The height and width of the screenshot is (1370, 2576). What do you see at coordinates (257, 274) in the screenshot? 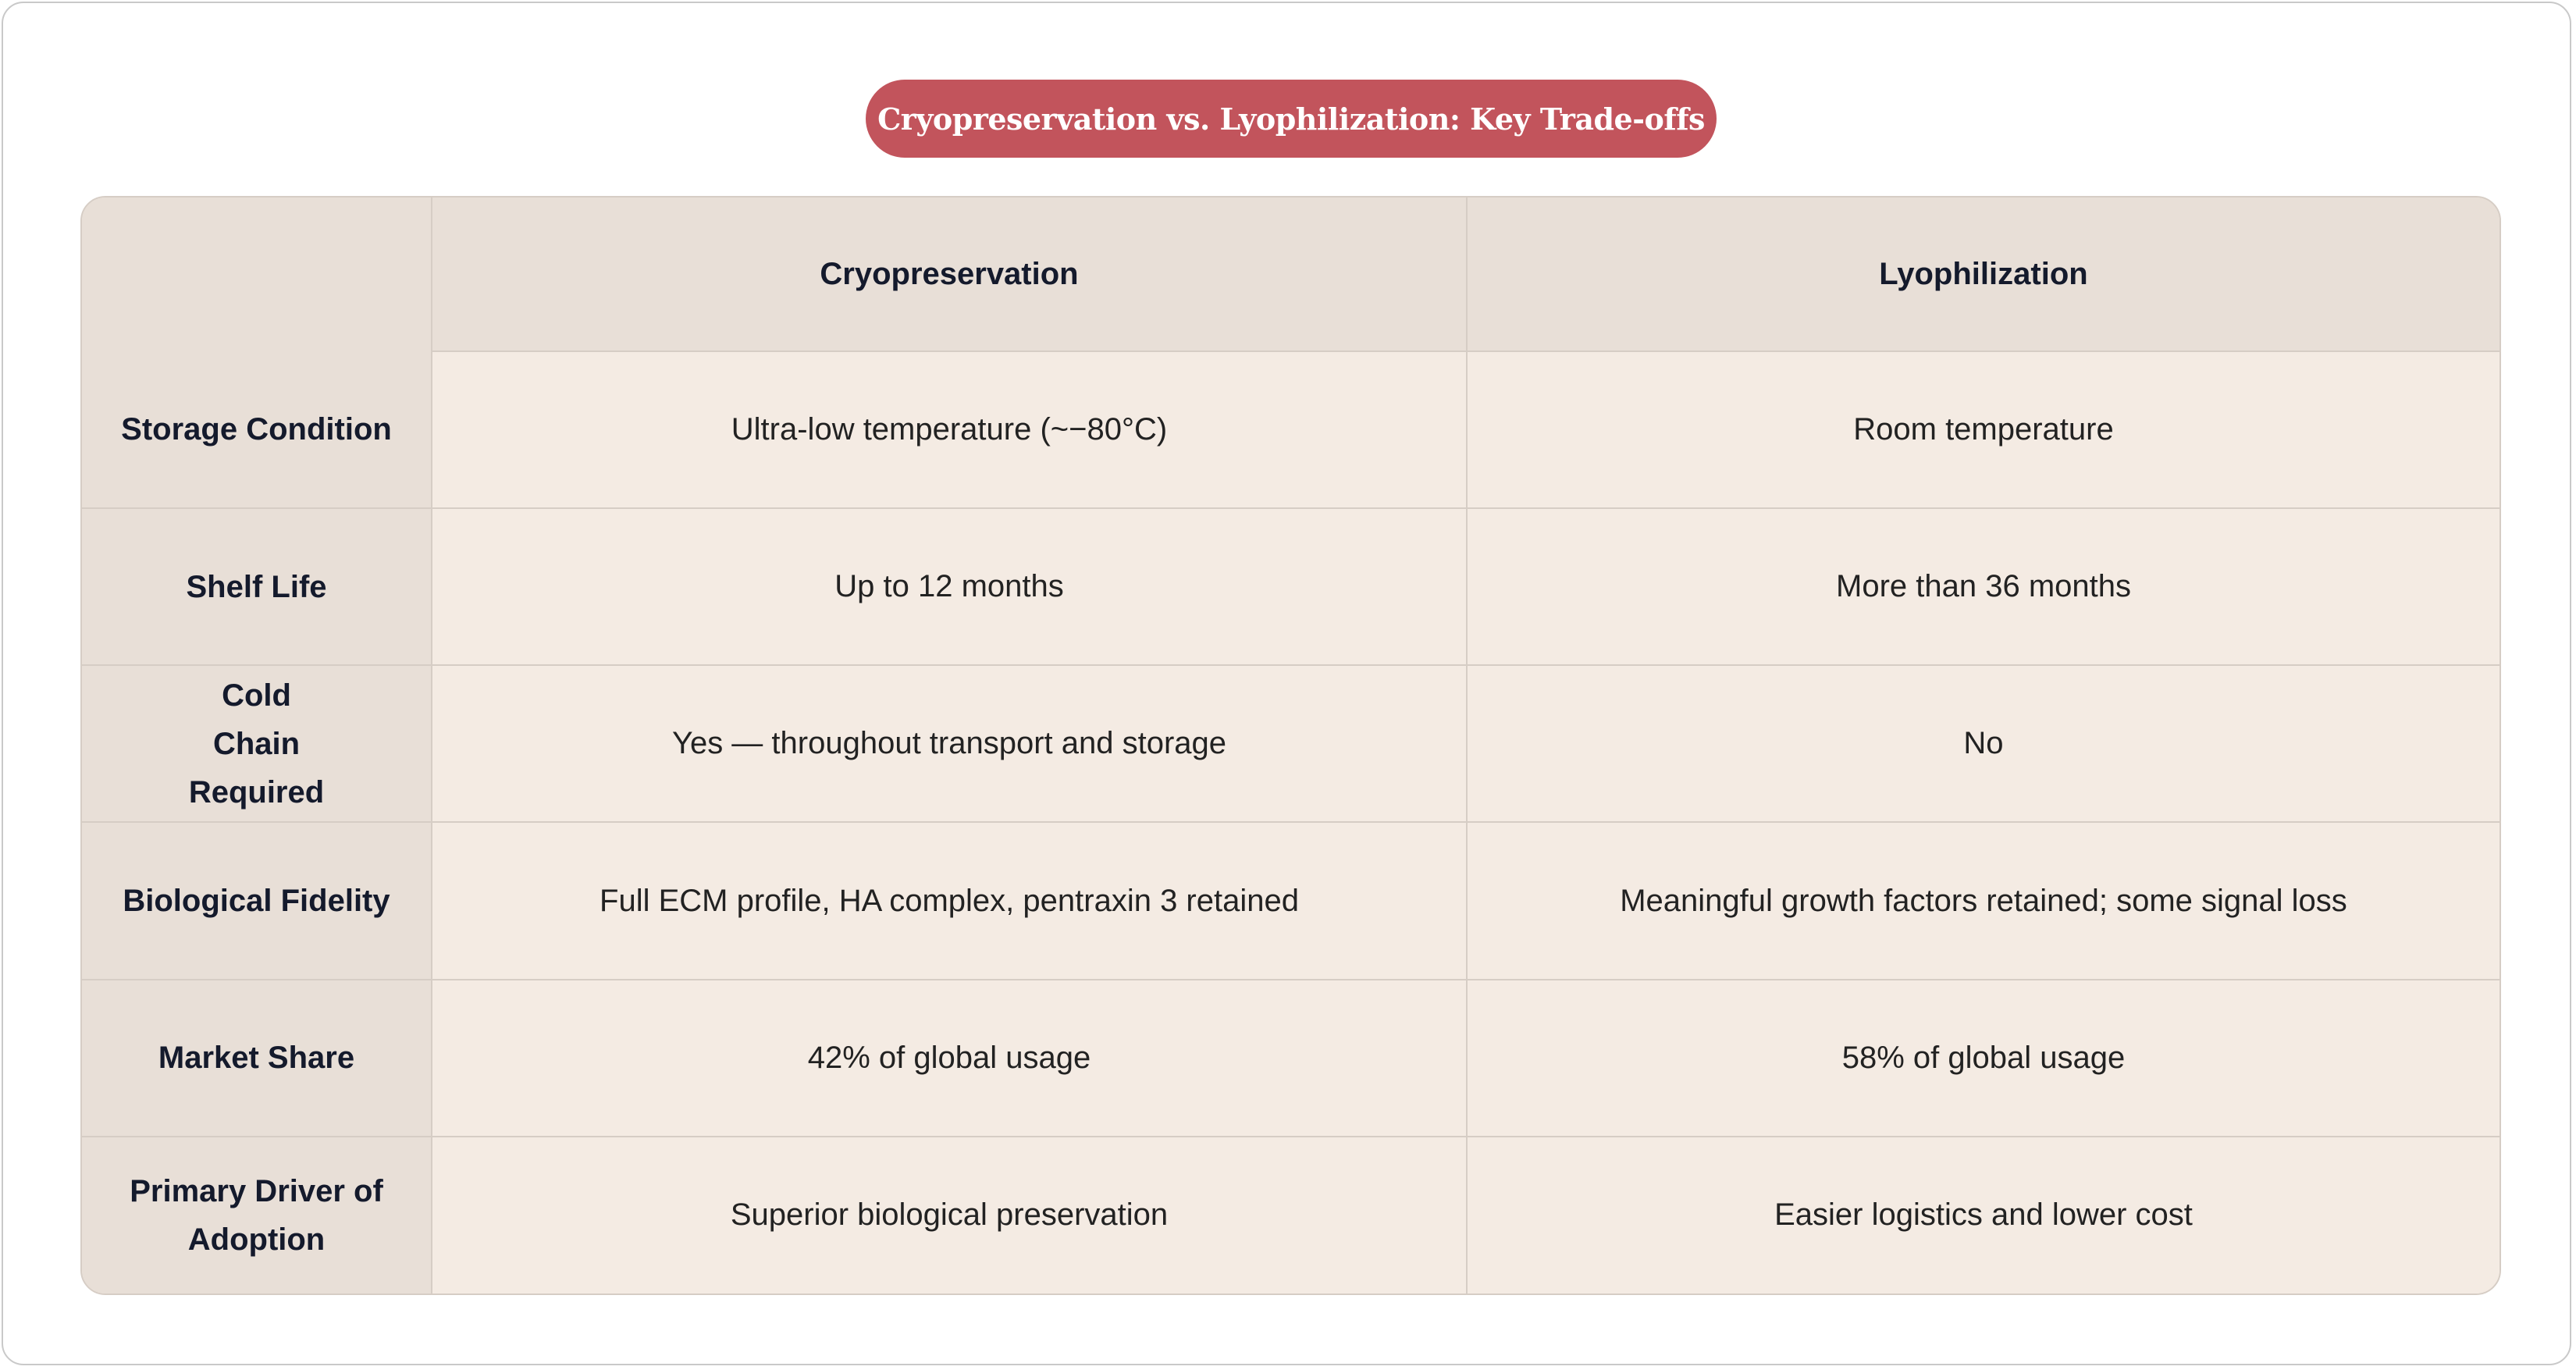
I see `header-corner-cell` at bounding box center [257, 274].